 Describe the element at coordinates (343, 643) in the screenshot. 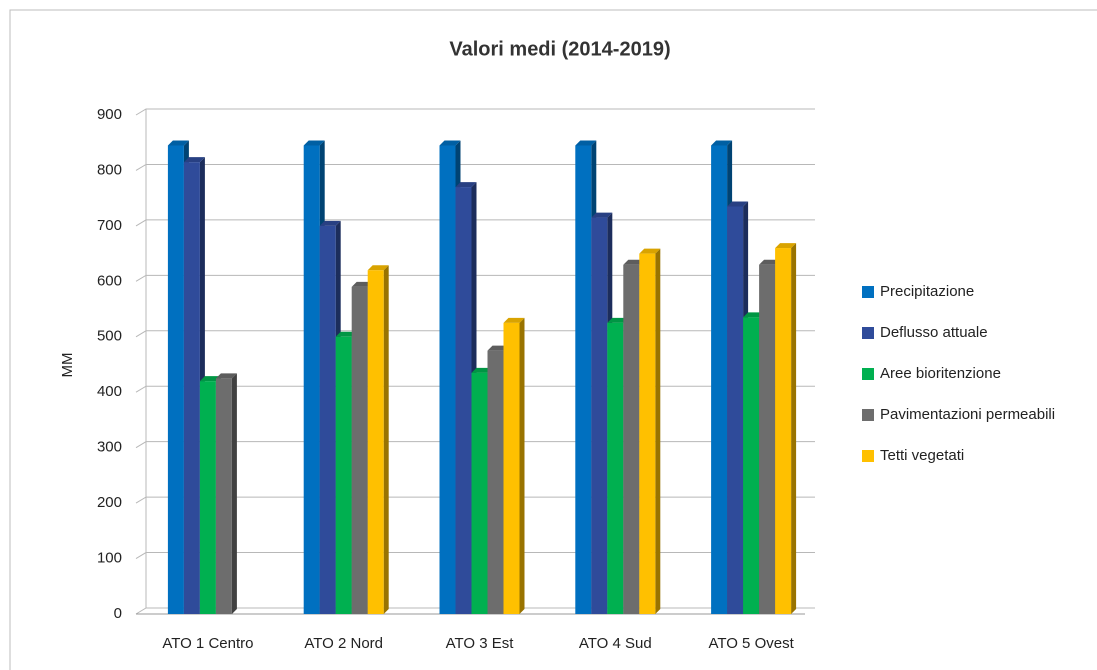

I see `x-tick-label: ATO 2 Nord` at that location.